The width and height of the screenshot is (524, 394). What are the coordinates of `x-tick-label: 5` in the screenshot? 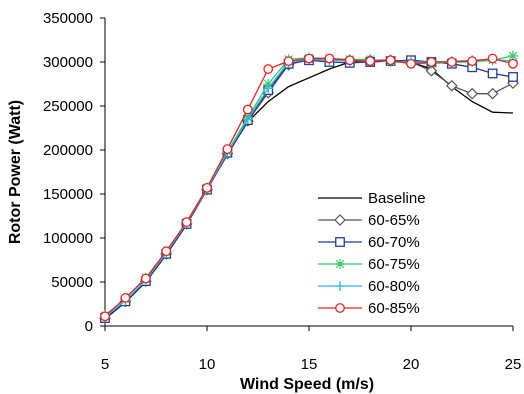 It's located at (105, 364).